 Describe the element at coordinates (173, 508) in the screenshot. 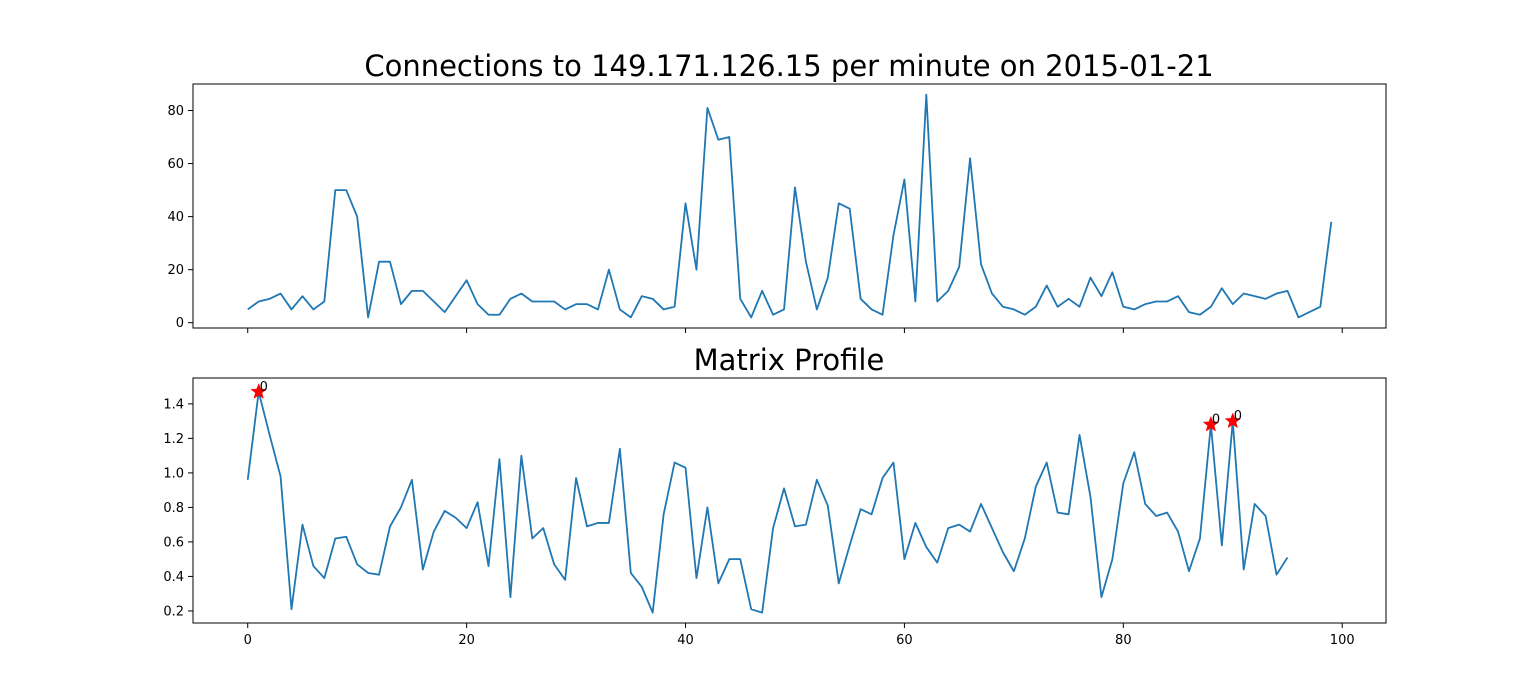

I see `matrix-profile-y-tick-label: 0.8` at that location.